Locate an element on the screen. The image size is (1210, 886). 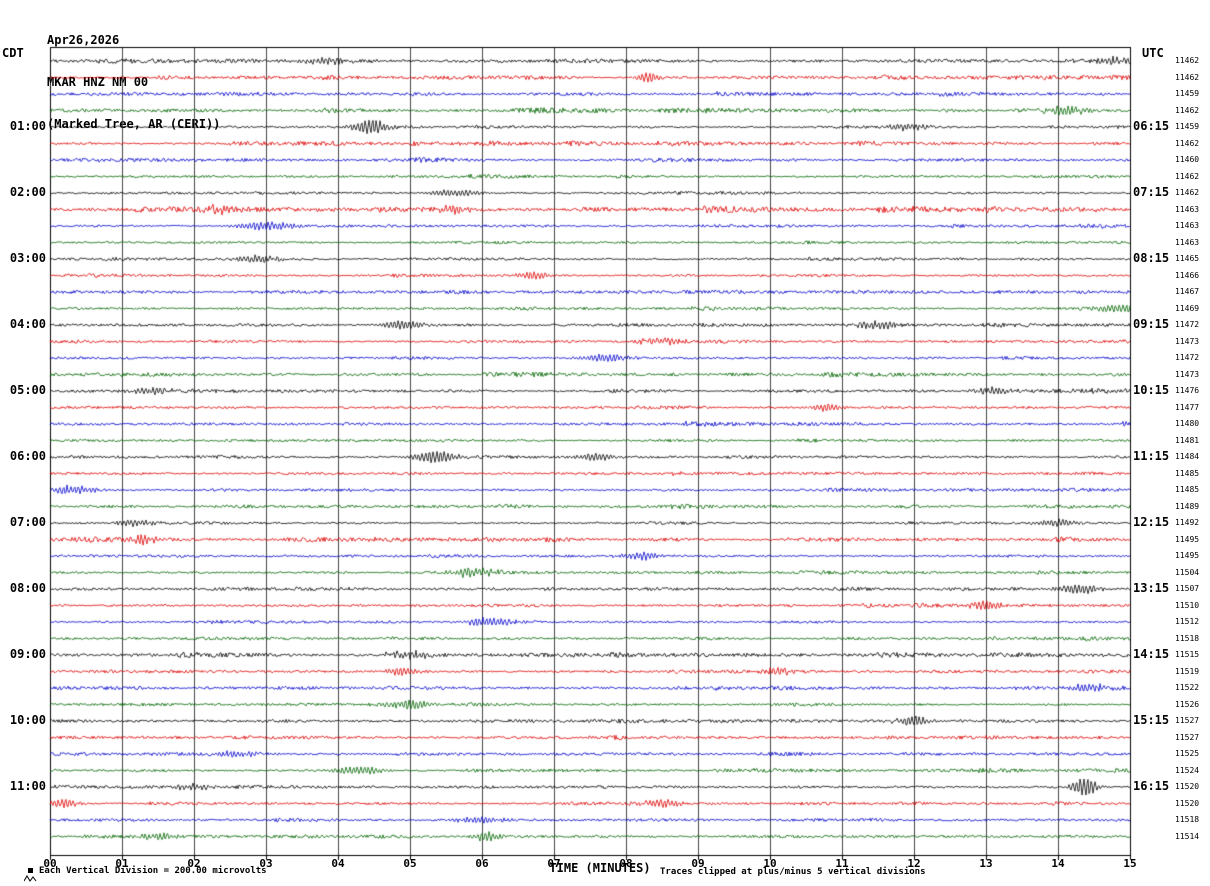
right-time-label: 16:15 is located at coordinates (1151, 786).